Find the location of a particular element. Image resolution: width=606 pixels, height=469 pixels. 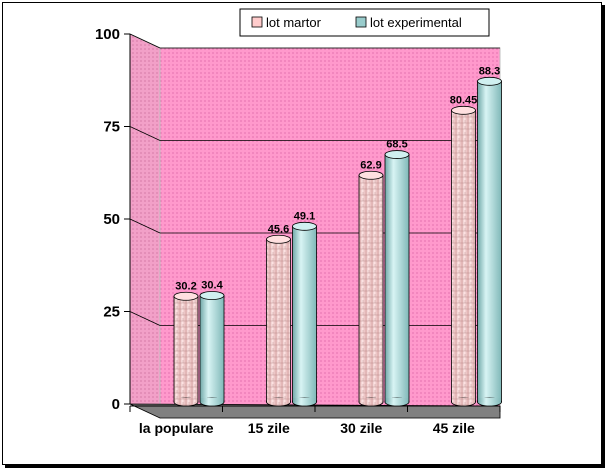

data-label: 62.9 is located at coordinates (370, 165).